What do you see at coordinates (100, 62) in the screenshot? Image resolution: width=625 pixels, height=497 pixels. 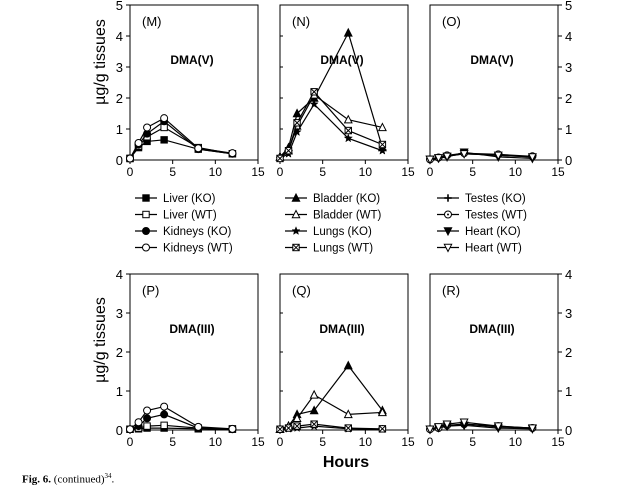 I see `y-axis-label-top: µg/g tissues` at bounding box center [100, 62].